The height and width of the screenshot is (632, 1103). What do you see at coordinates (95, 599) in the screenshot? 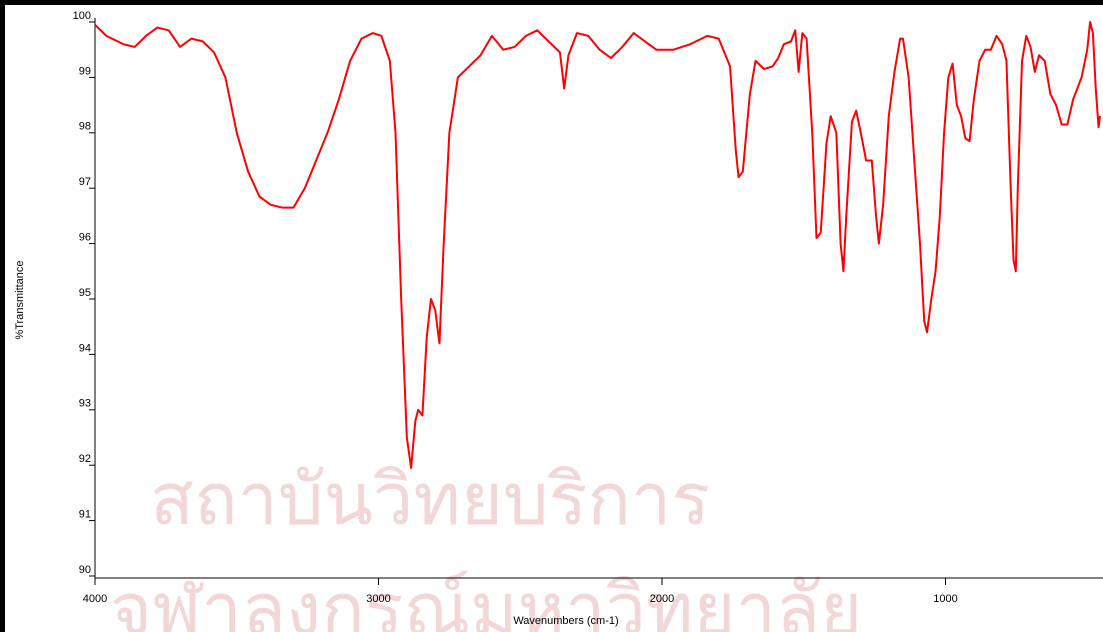
I see `x-tick-label: 4000` at bounding box center [95, 599].